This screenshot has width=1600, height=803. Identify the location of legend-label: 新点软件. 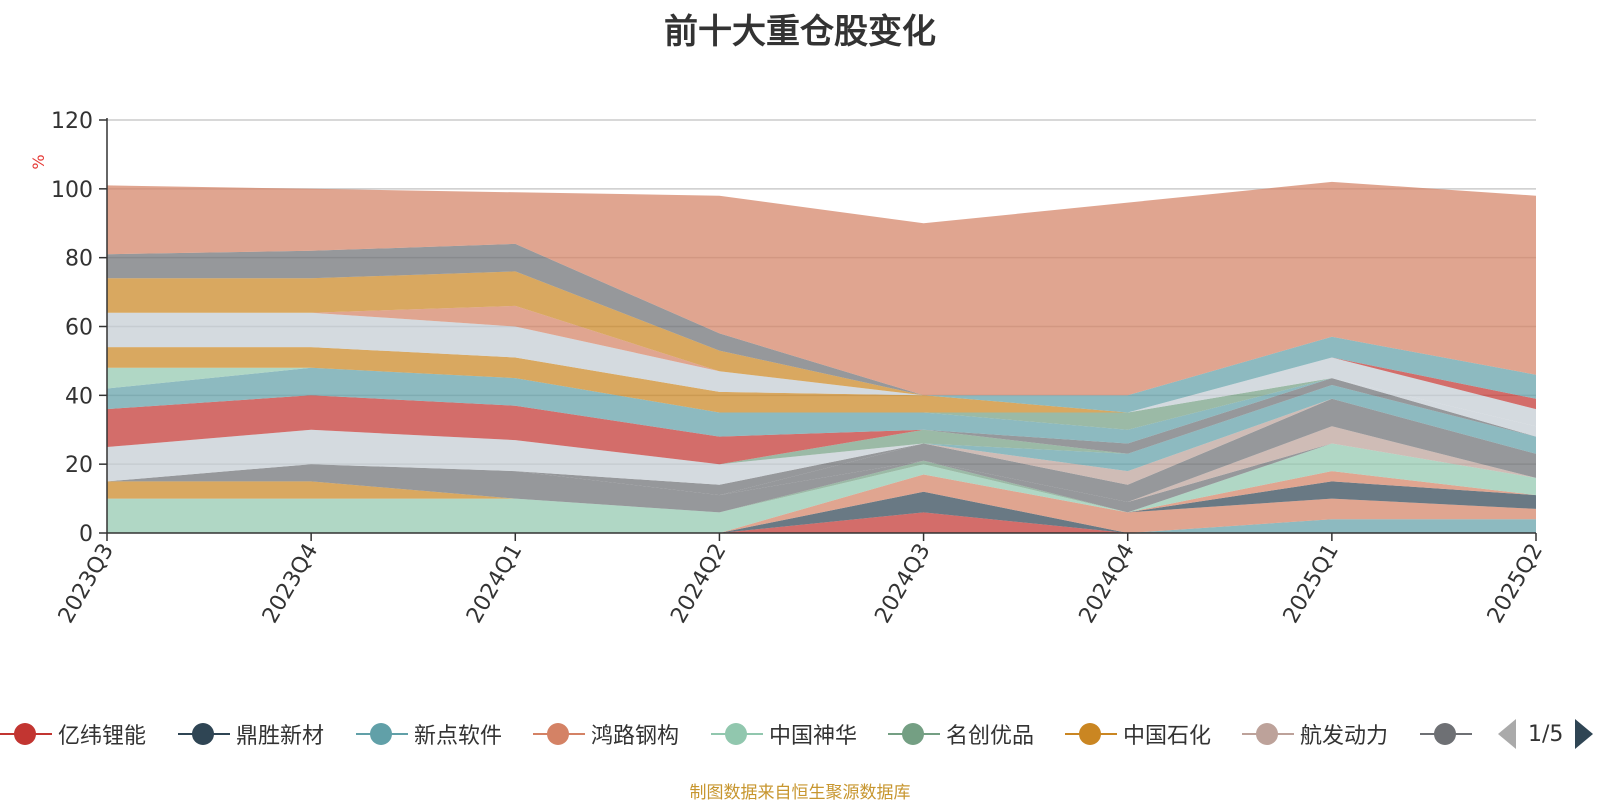
(458, 736).